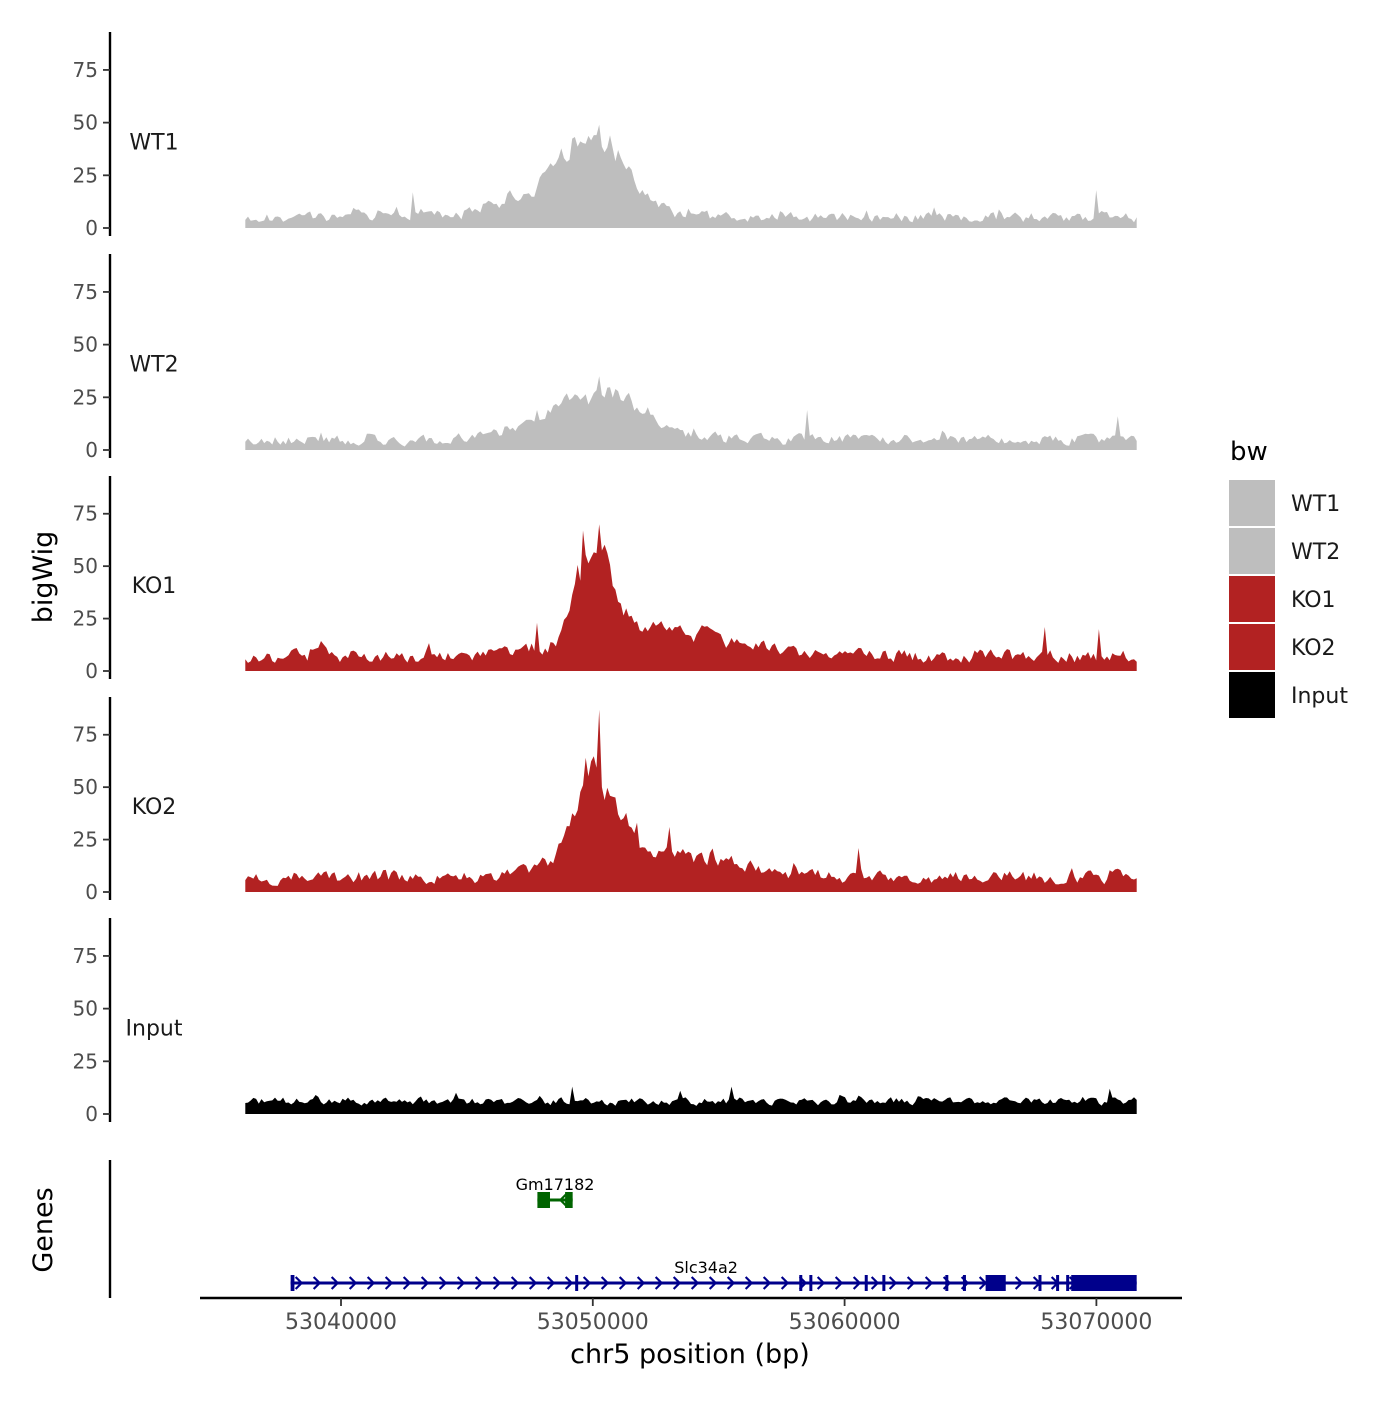 The width and height of the screenshot is (1400, 1404). What do you see at coordinates (153, 365) in the screenshot?
I see `panel-label-wt2: WT2` at bounding box center [153, 365].